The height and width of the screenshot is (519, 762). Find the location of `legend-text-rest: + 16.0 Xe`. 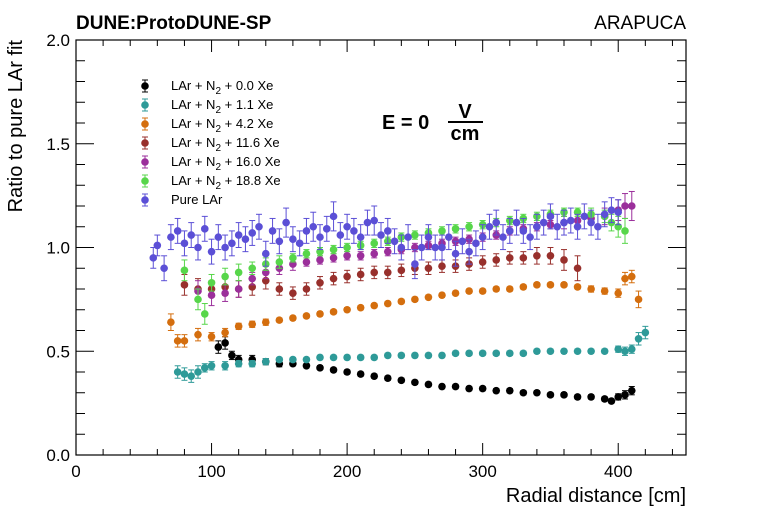

legend-text-rest: + 16.0 Xe is located at coordinates (251, 161).